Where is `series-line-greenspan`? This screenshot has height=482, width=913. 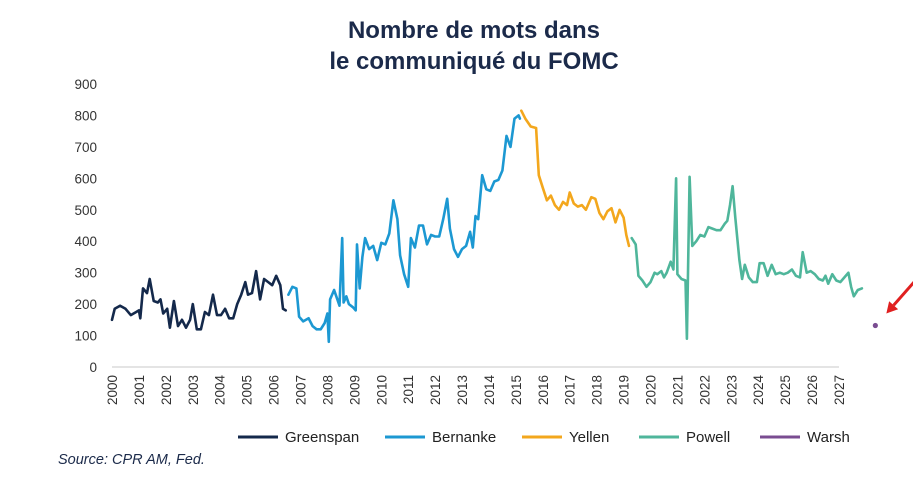
series-line-greenspan is located at coordinates (198, 300).